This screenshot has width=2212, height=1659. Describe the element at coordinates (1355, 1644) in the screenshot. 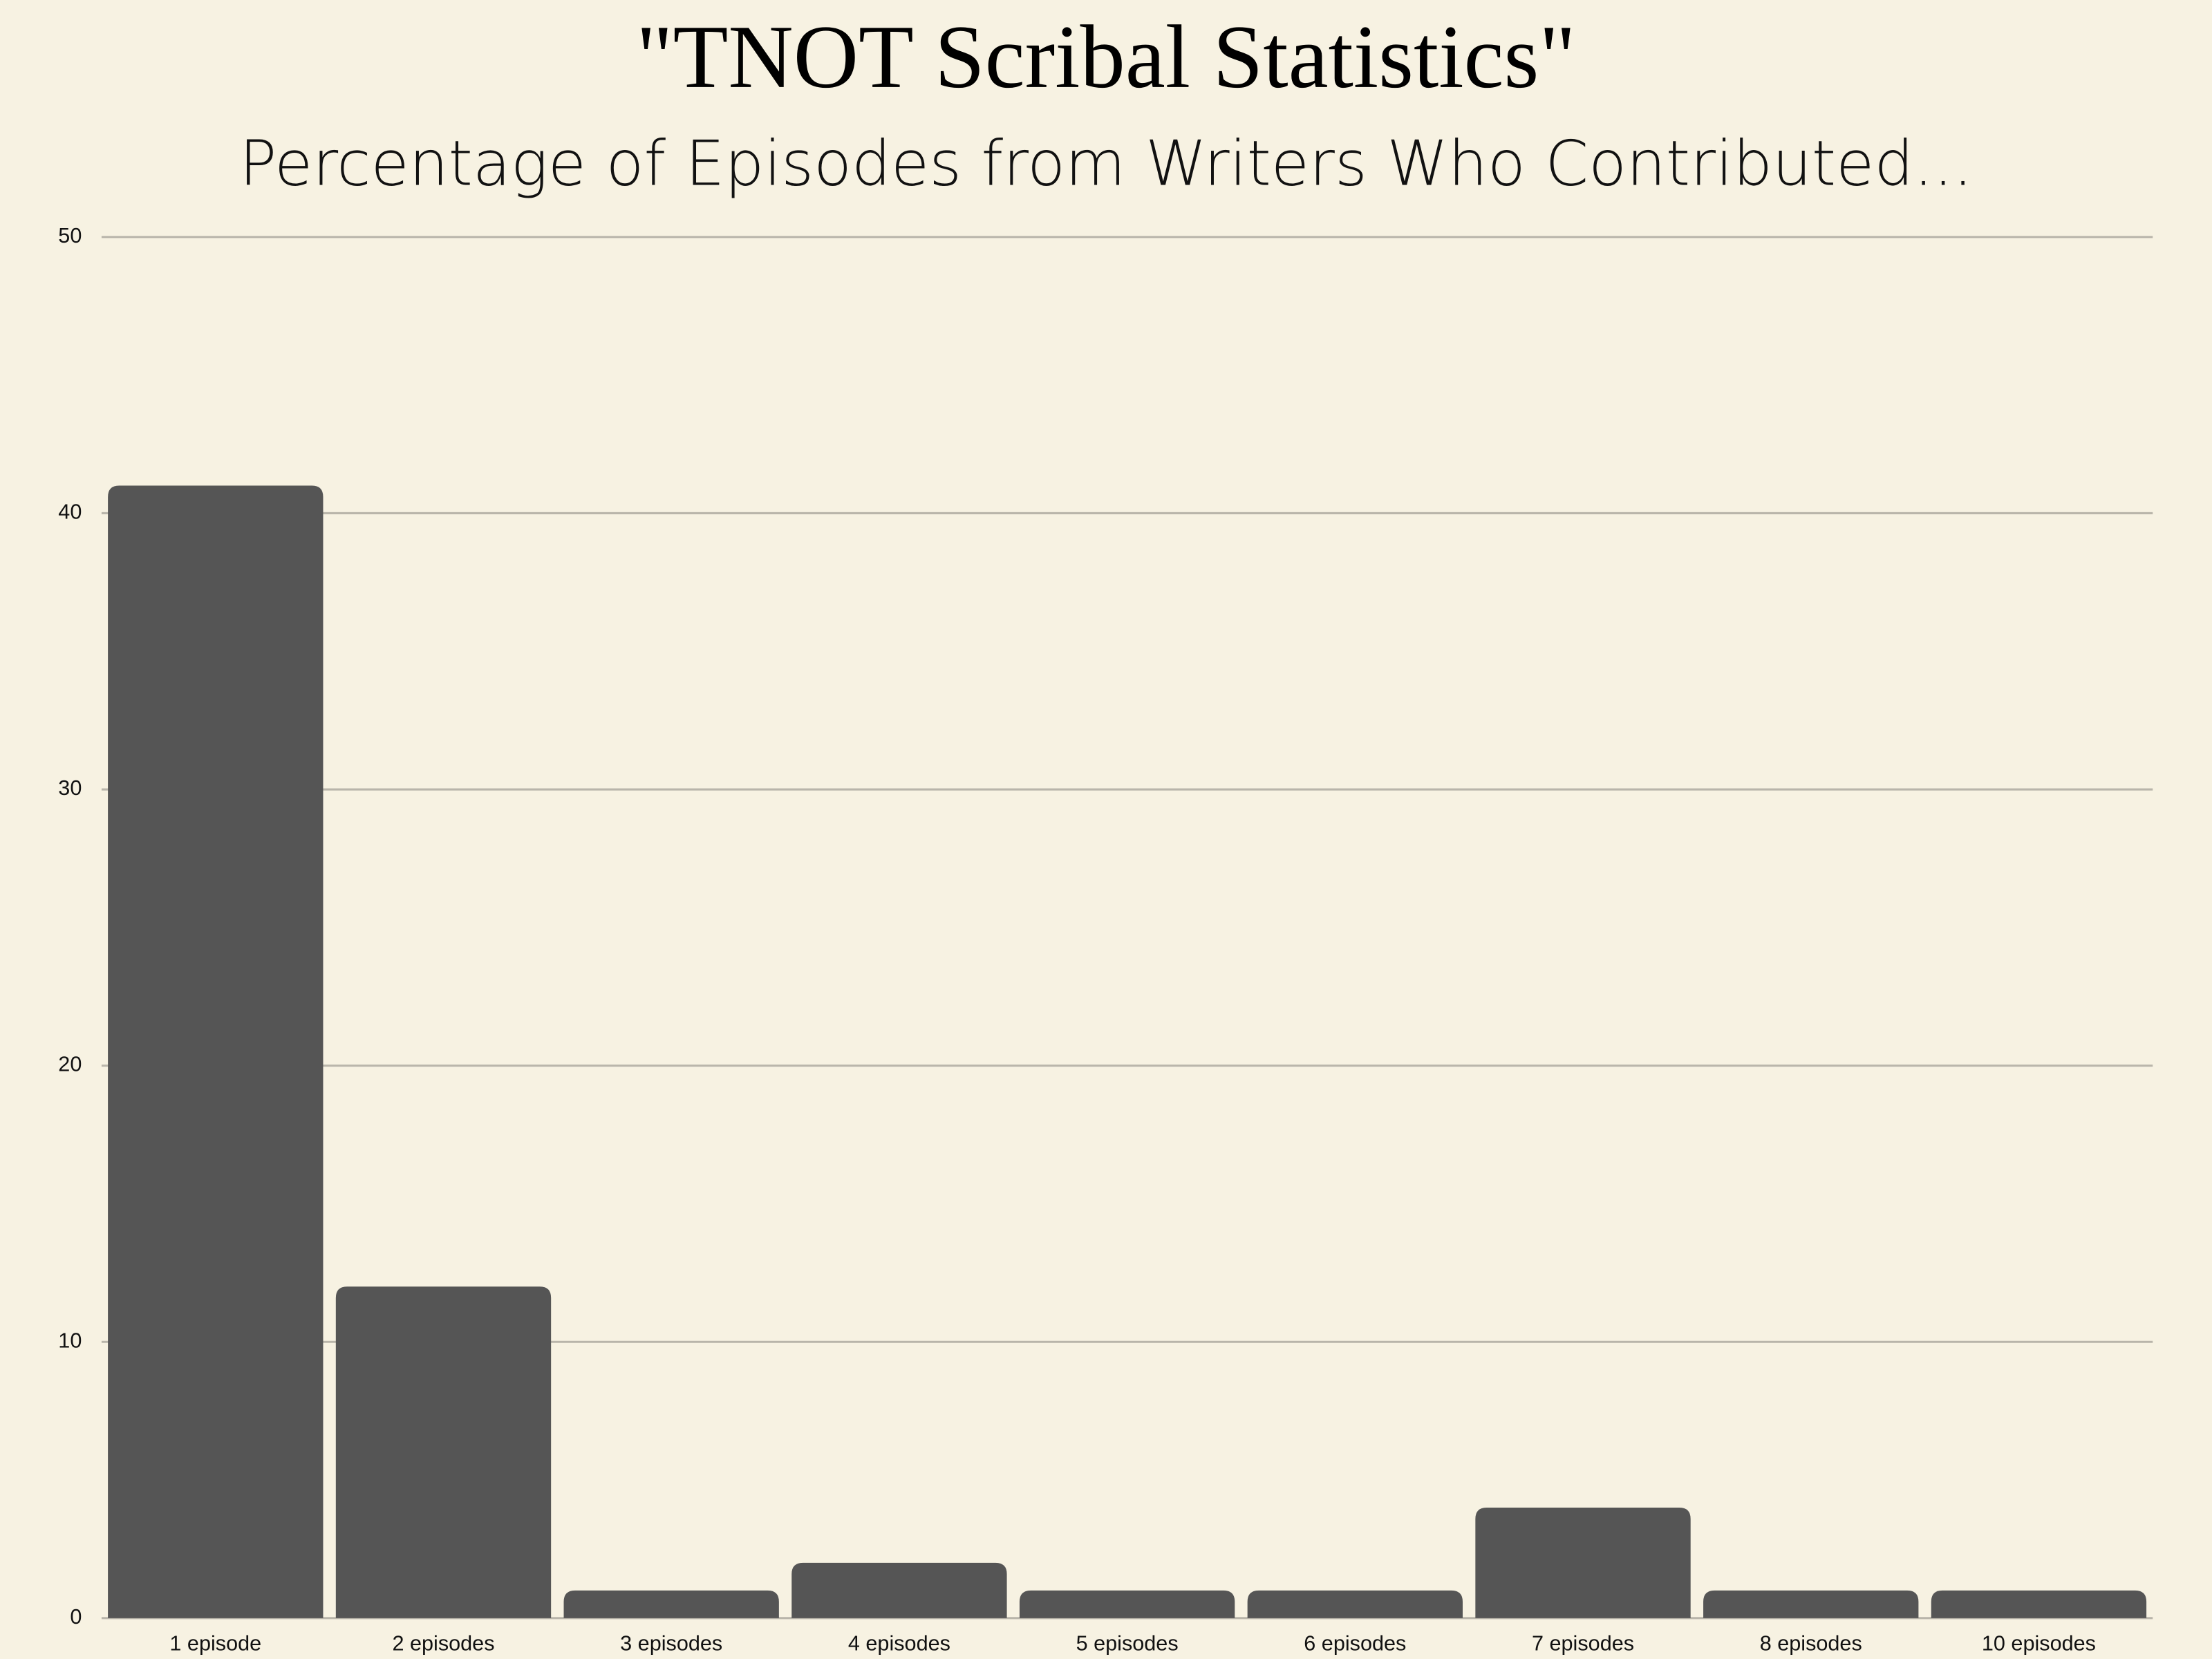

I see `x-tick-label: 6 episodes` at that location.